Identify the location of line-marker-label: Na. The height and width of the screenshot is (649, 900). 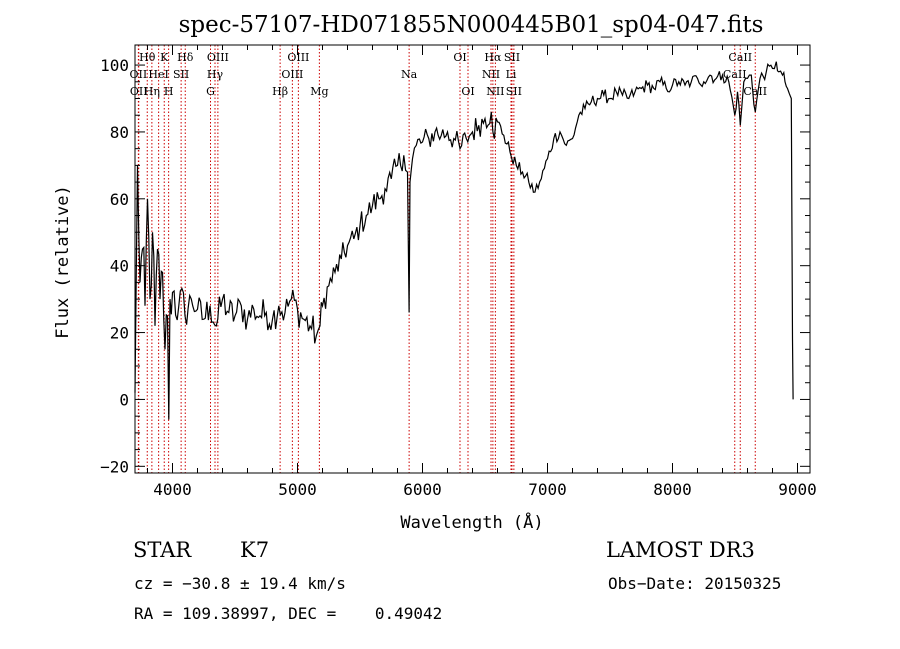
(409, 74).